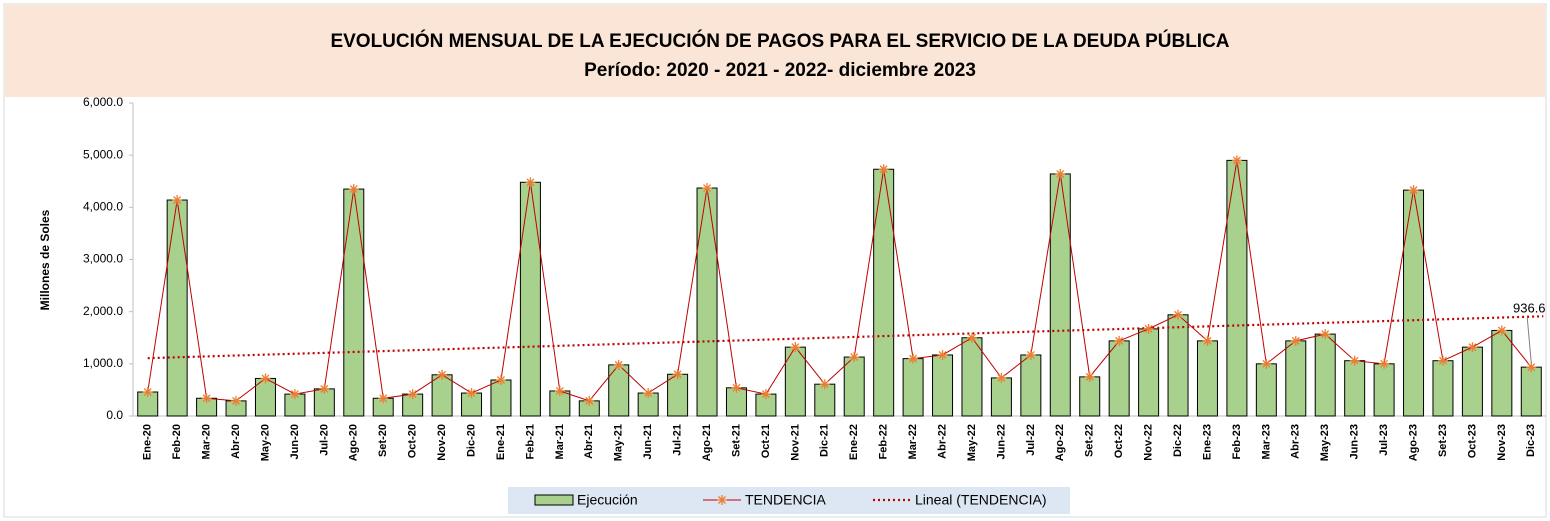 The image size is (1550, 521). I want to click on x-tick-label: Set-23, so click(1443, 440).